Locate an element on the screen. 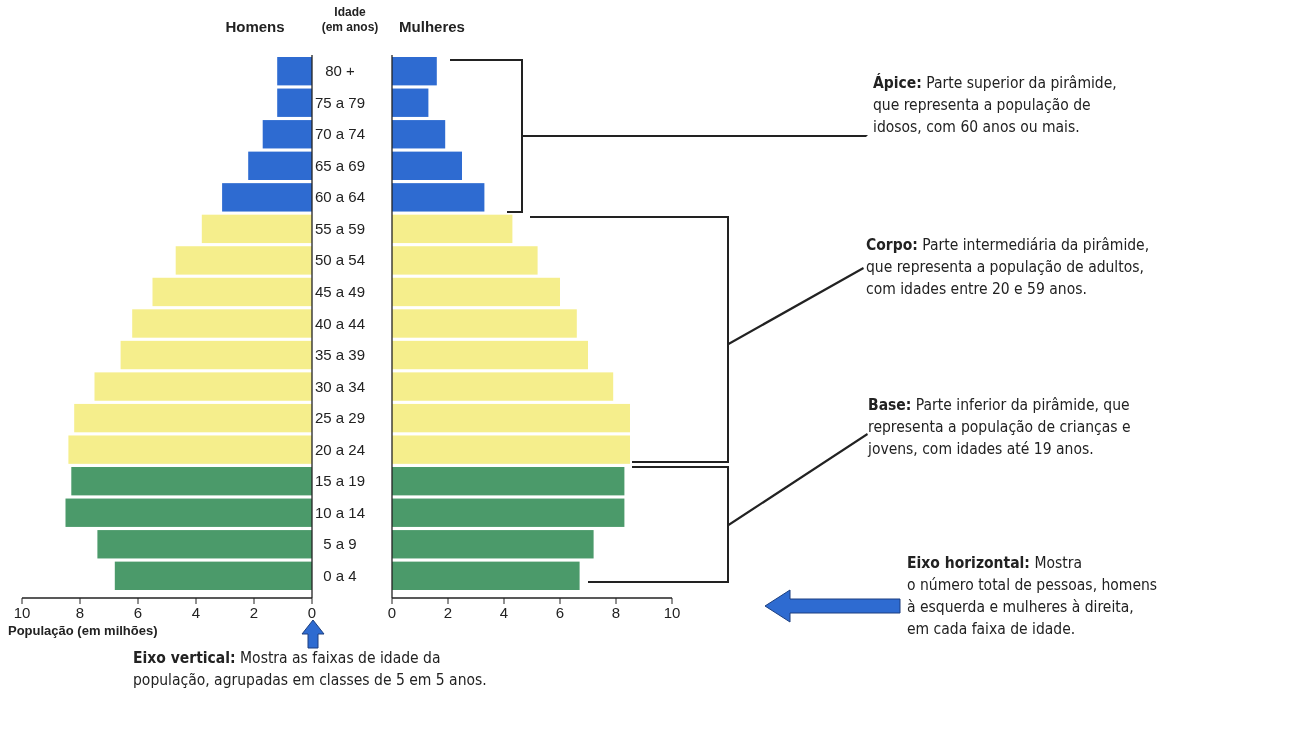 The height and width of the screenshot is (737, 1291). text: Eixo horizontal: Mostra o número total de pessoas, homens à esquerda e mulheres à direita, em cada faixa de idade. is located at coordinates (1032, 596).